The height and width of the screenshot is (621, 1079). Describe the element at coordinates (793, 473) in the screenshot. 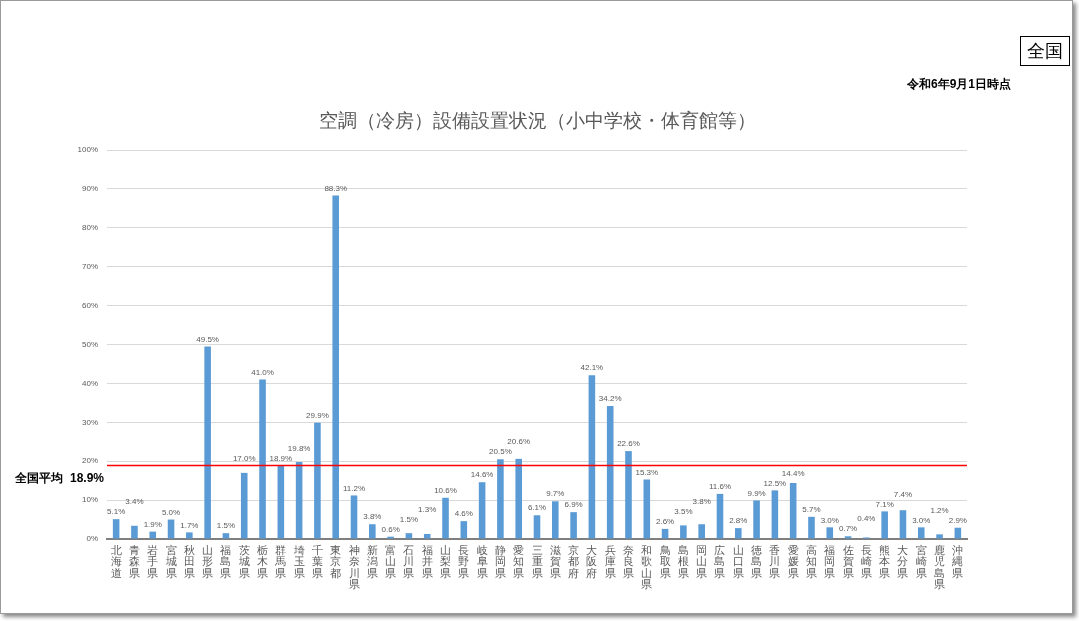

I see `data-label: 14.4%` at that location.